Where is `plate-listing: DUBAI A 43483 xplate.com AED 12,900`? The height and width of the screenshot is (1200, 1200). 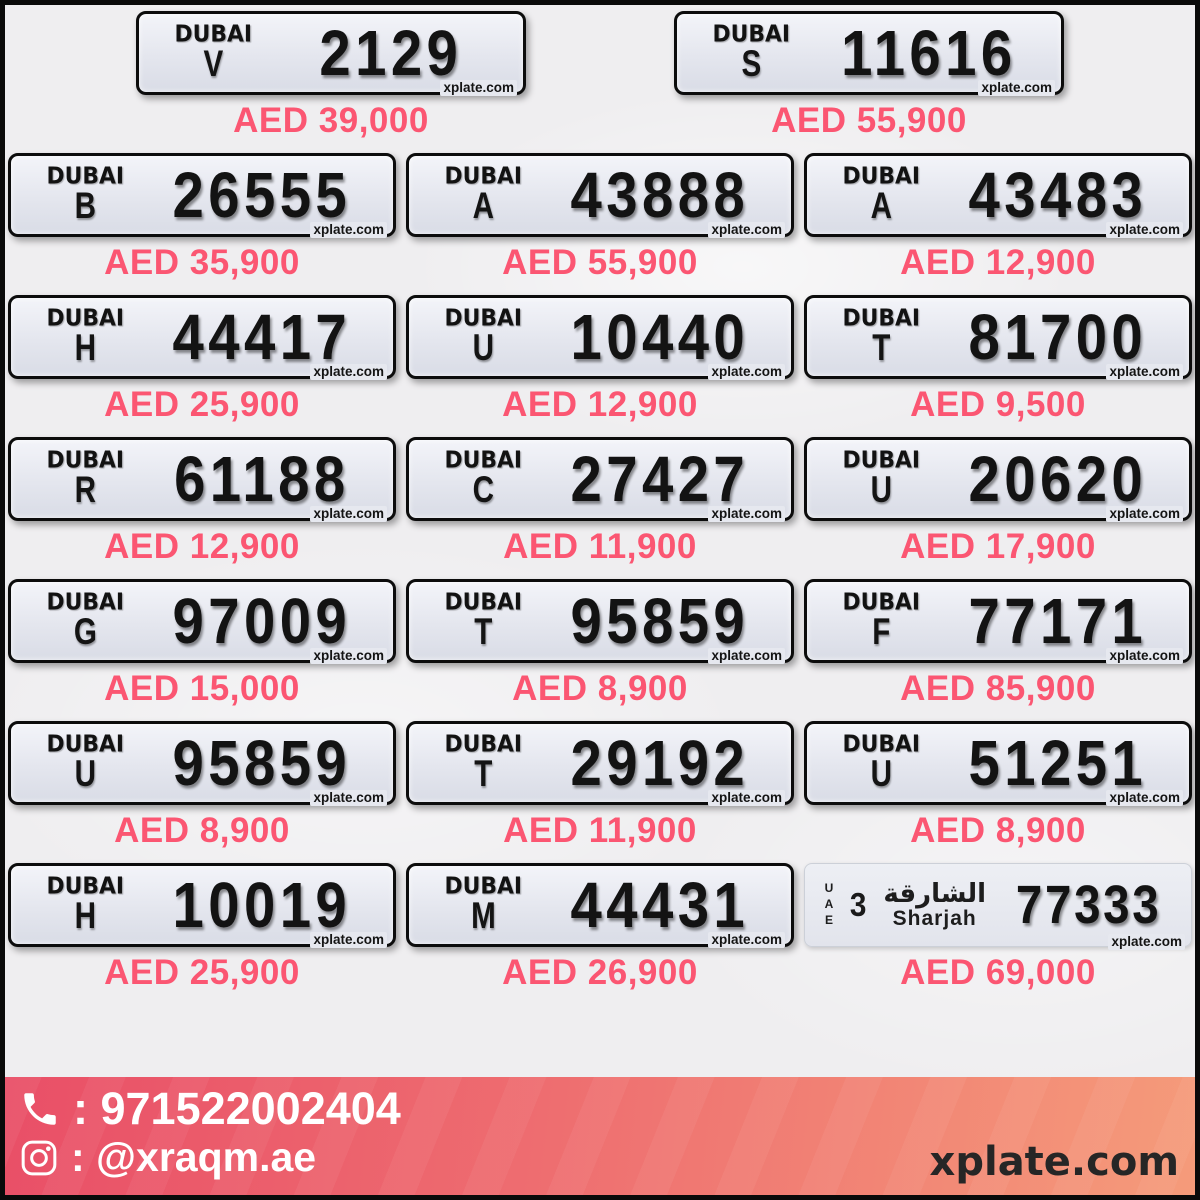 plate-listing: DUBAI A 43483 xplate.com AED 12,900 is located at coordinates (998, 218).